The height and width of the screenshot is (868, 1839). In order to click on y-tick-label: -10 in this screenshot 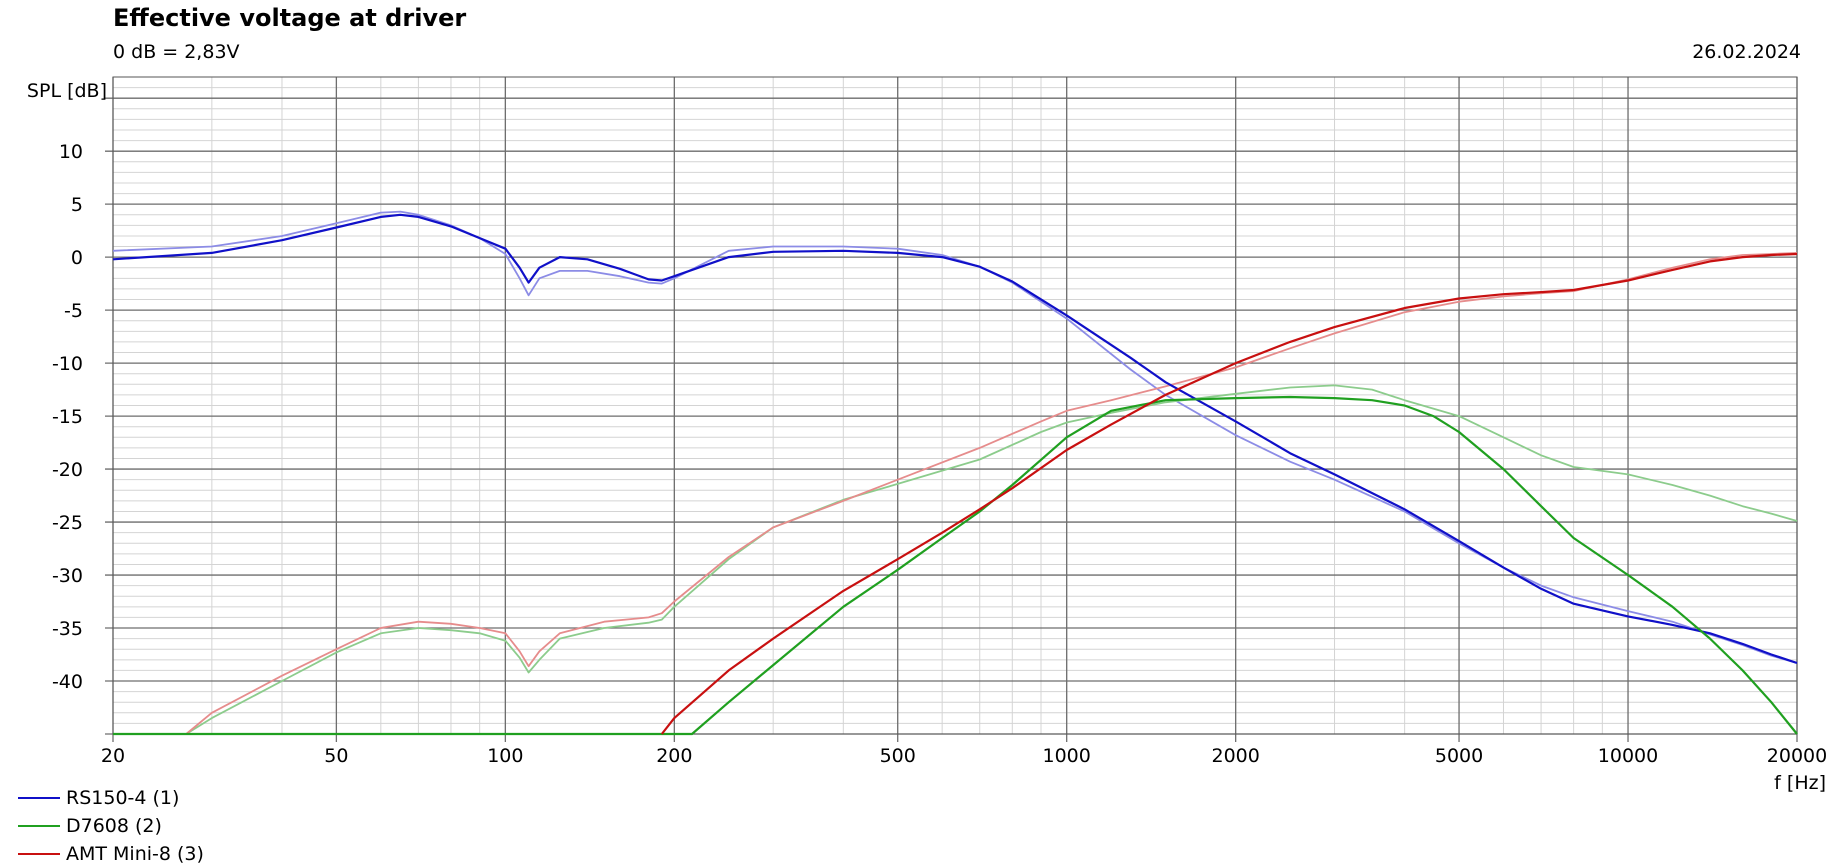, I will do `click(67, 364)`.